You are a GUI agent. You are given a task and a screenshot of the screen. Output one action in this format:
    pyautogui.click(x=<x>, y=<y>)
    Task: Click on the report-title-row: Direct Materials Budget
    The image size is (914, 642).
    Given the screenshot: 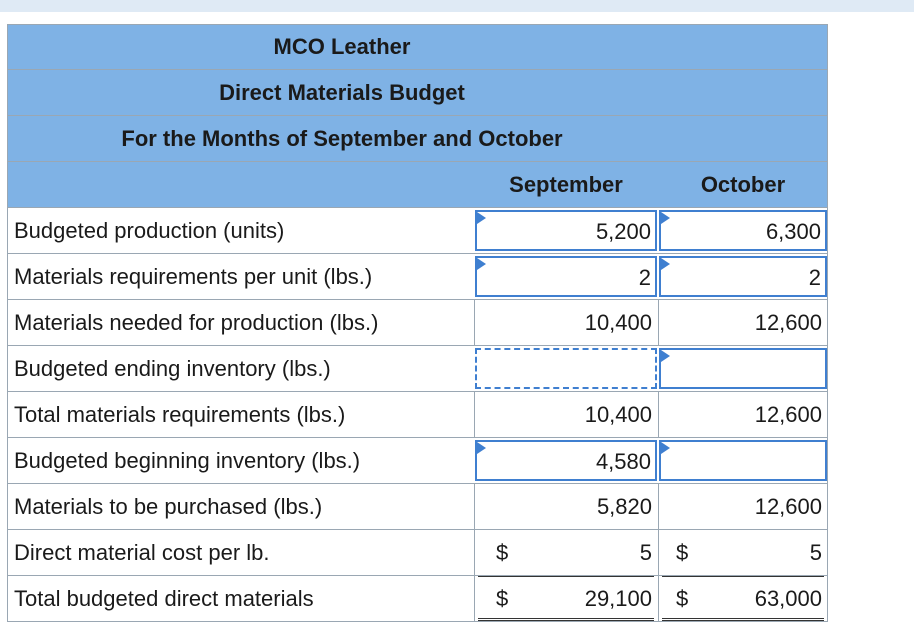 What is the action you would take?
    pyautogui.click(x=417, y=93)
    